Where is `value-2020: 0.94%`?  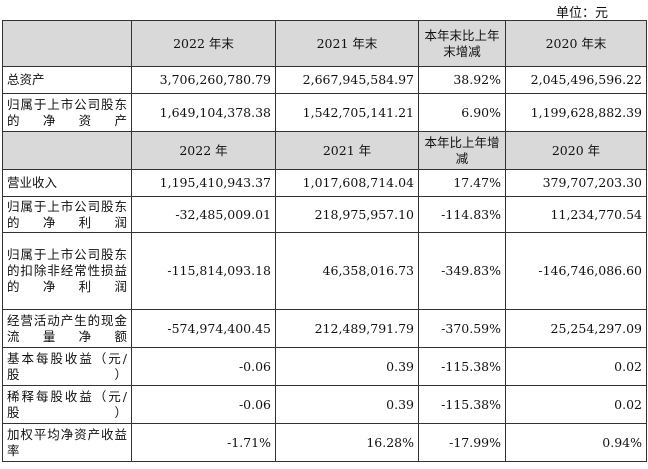 value-2020: 0.94% is located at coordinates (576, 442).